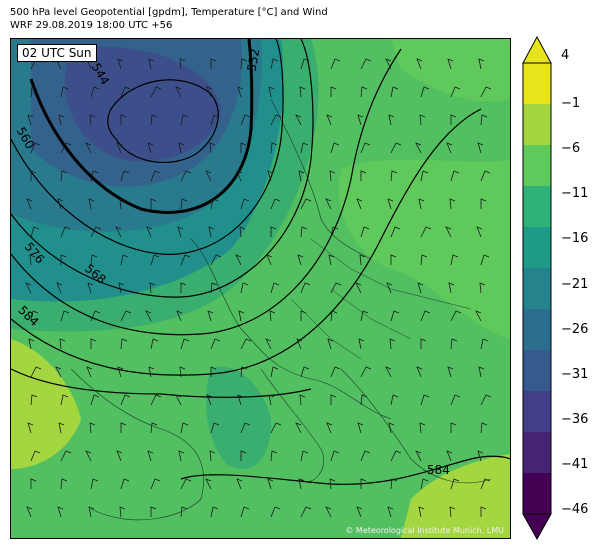 The height and width of the screenshot is (552, 599). I want to click on temperature-field-east, so click(424, 249).